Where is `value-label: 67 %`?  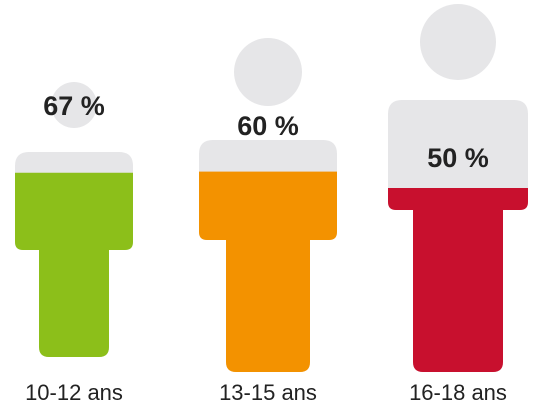
value-label: 67 % is located at coordinates (74, 106).